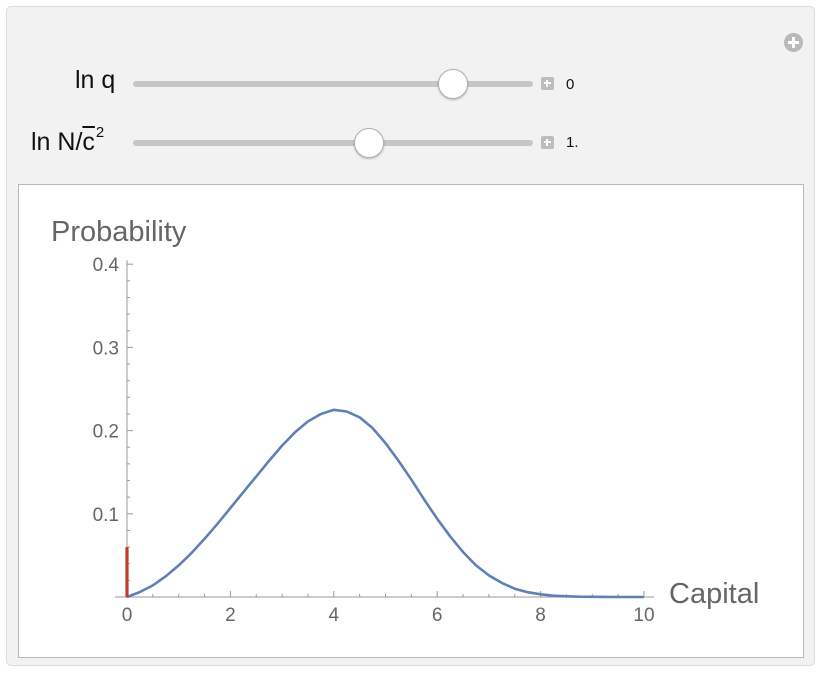 This screenshot has width=822, height=676. I want to click on ln-q-value: 0, so click(570, 84).